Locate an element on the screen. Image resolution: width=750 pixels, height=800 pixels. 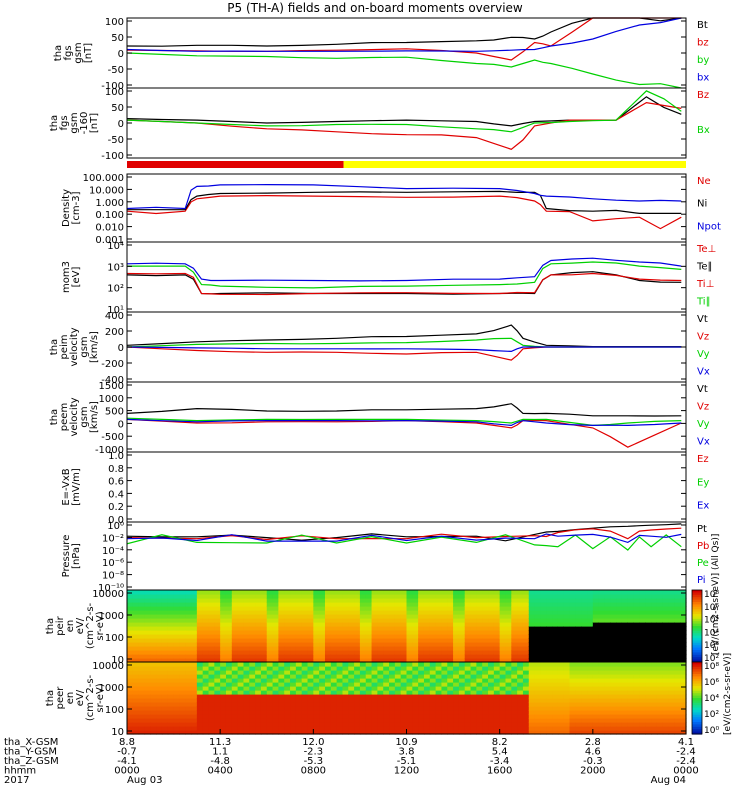
colorbar-cell is located at coordinates (697, 618).